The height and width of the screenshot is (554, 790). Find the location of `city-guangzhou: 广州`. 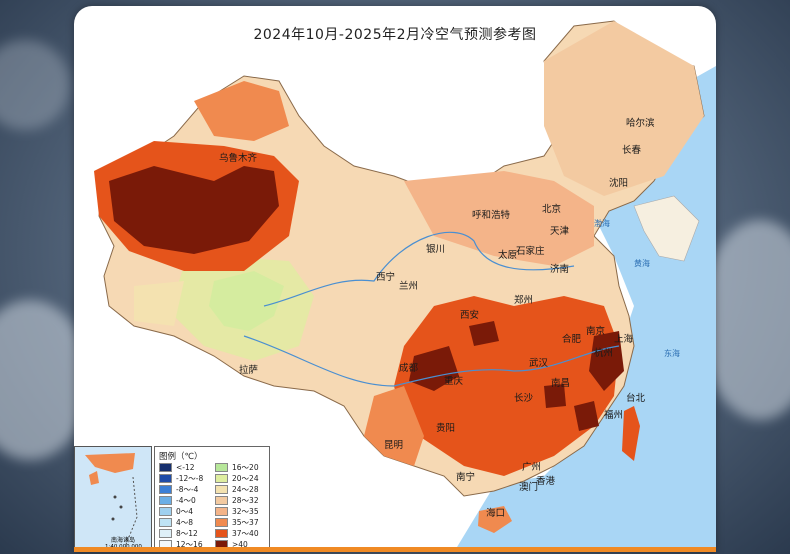

city-guangzhou: 广州 is located at coordinates (531, 467).